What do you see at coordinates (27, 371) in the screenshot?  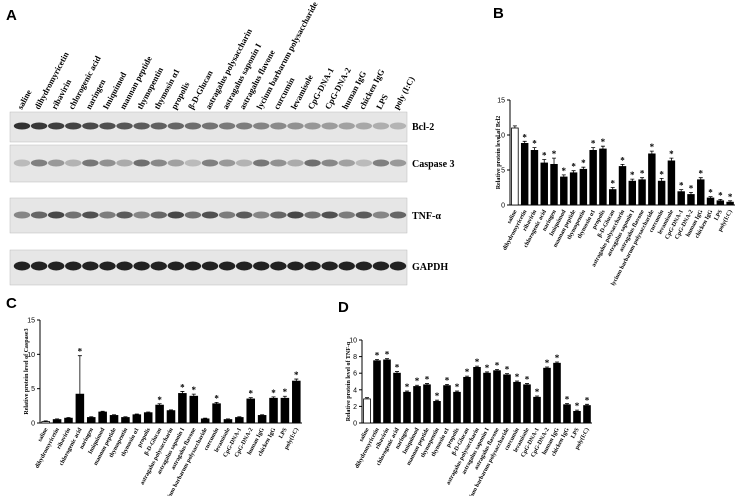 I see `y-axis-label: Relative protein level of Caspase3` at bounding box center [27, 371].